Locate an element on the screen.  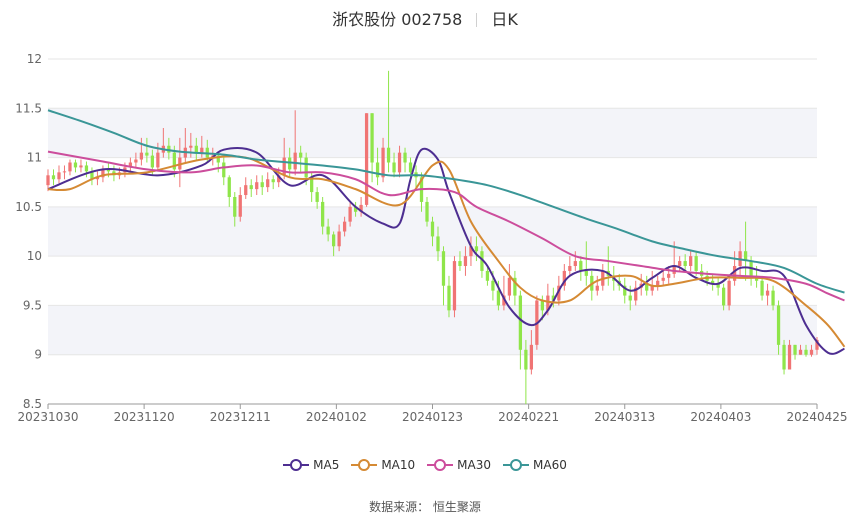
legend-item-ma5: MA5 is located at coordinates (311, 465).